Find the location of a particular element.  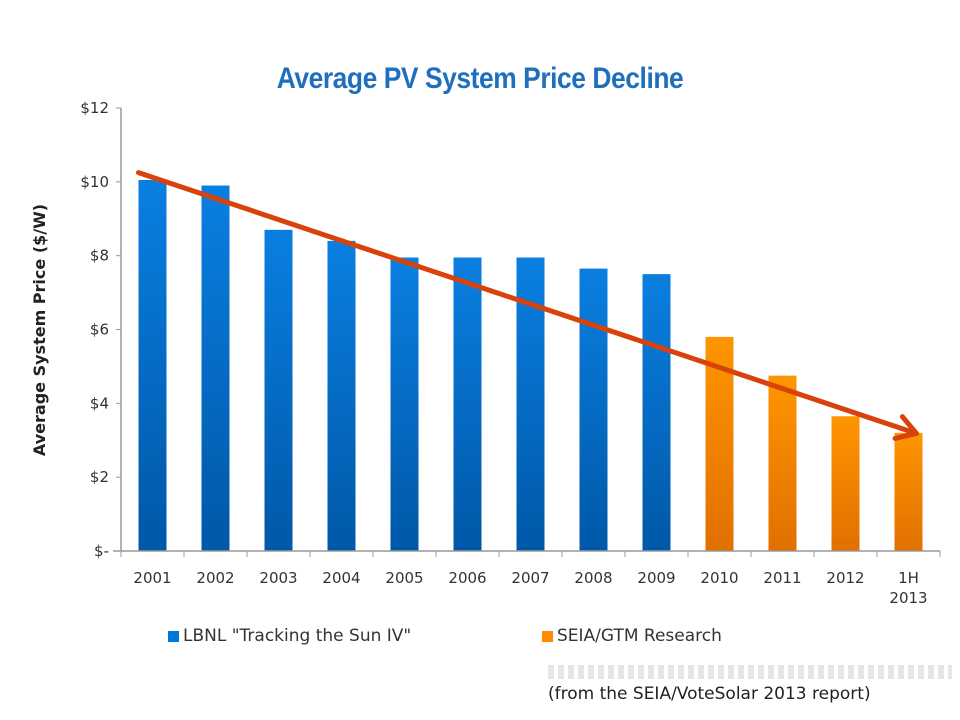

x-tick-label: 2003 is located at coordinates (278, 578).